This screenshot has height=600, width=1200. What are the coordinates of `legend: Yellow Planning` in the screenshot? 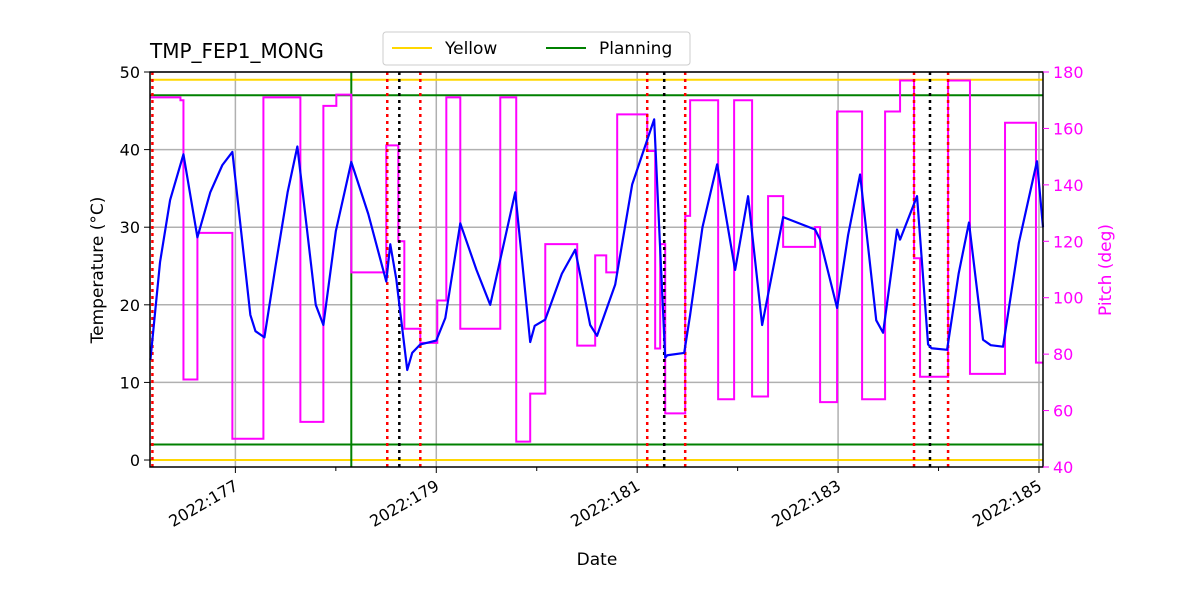 It's located at (536, 48).